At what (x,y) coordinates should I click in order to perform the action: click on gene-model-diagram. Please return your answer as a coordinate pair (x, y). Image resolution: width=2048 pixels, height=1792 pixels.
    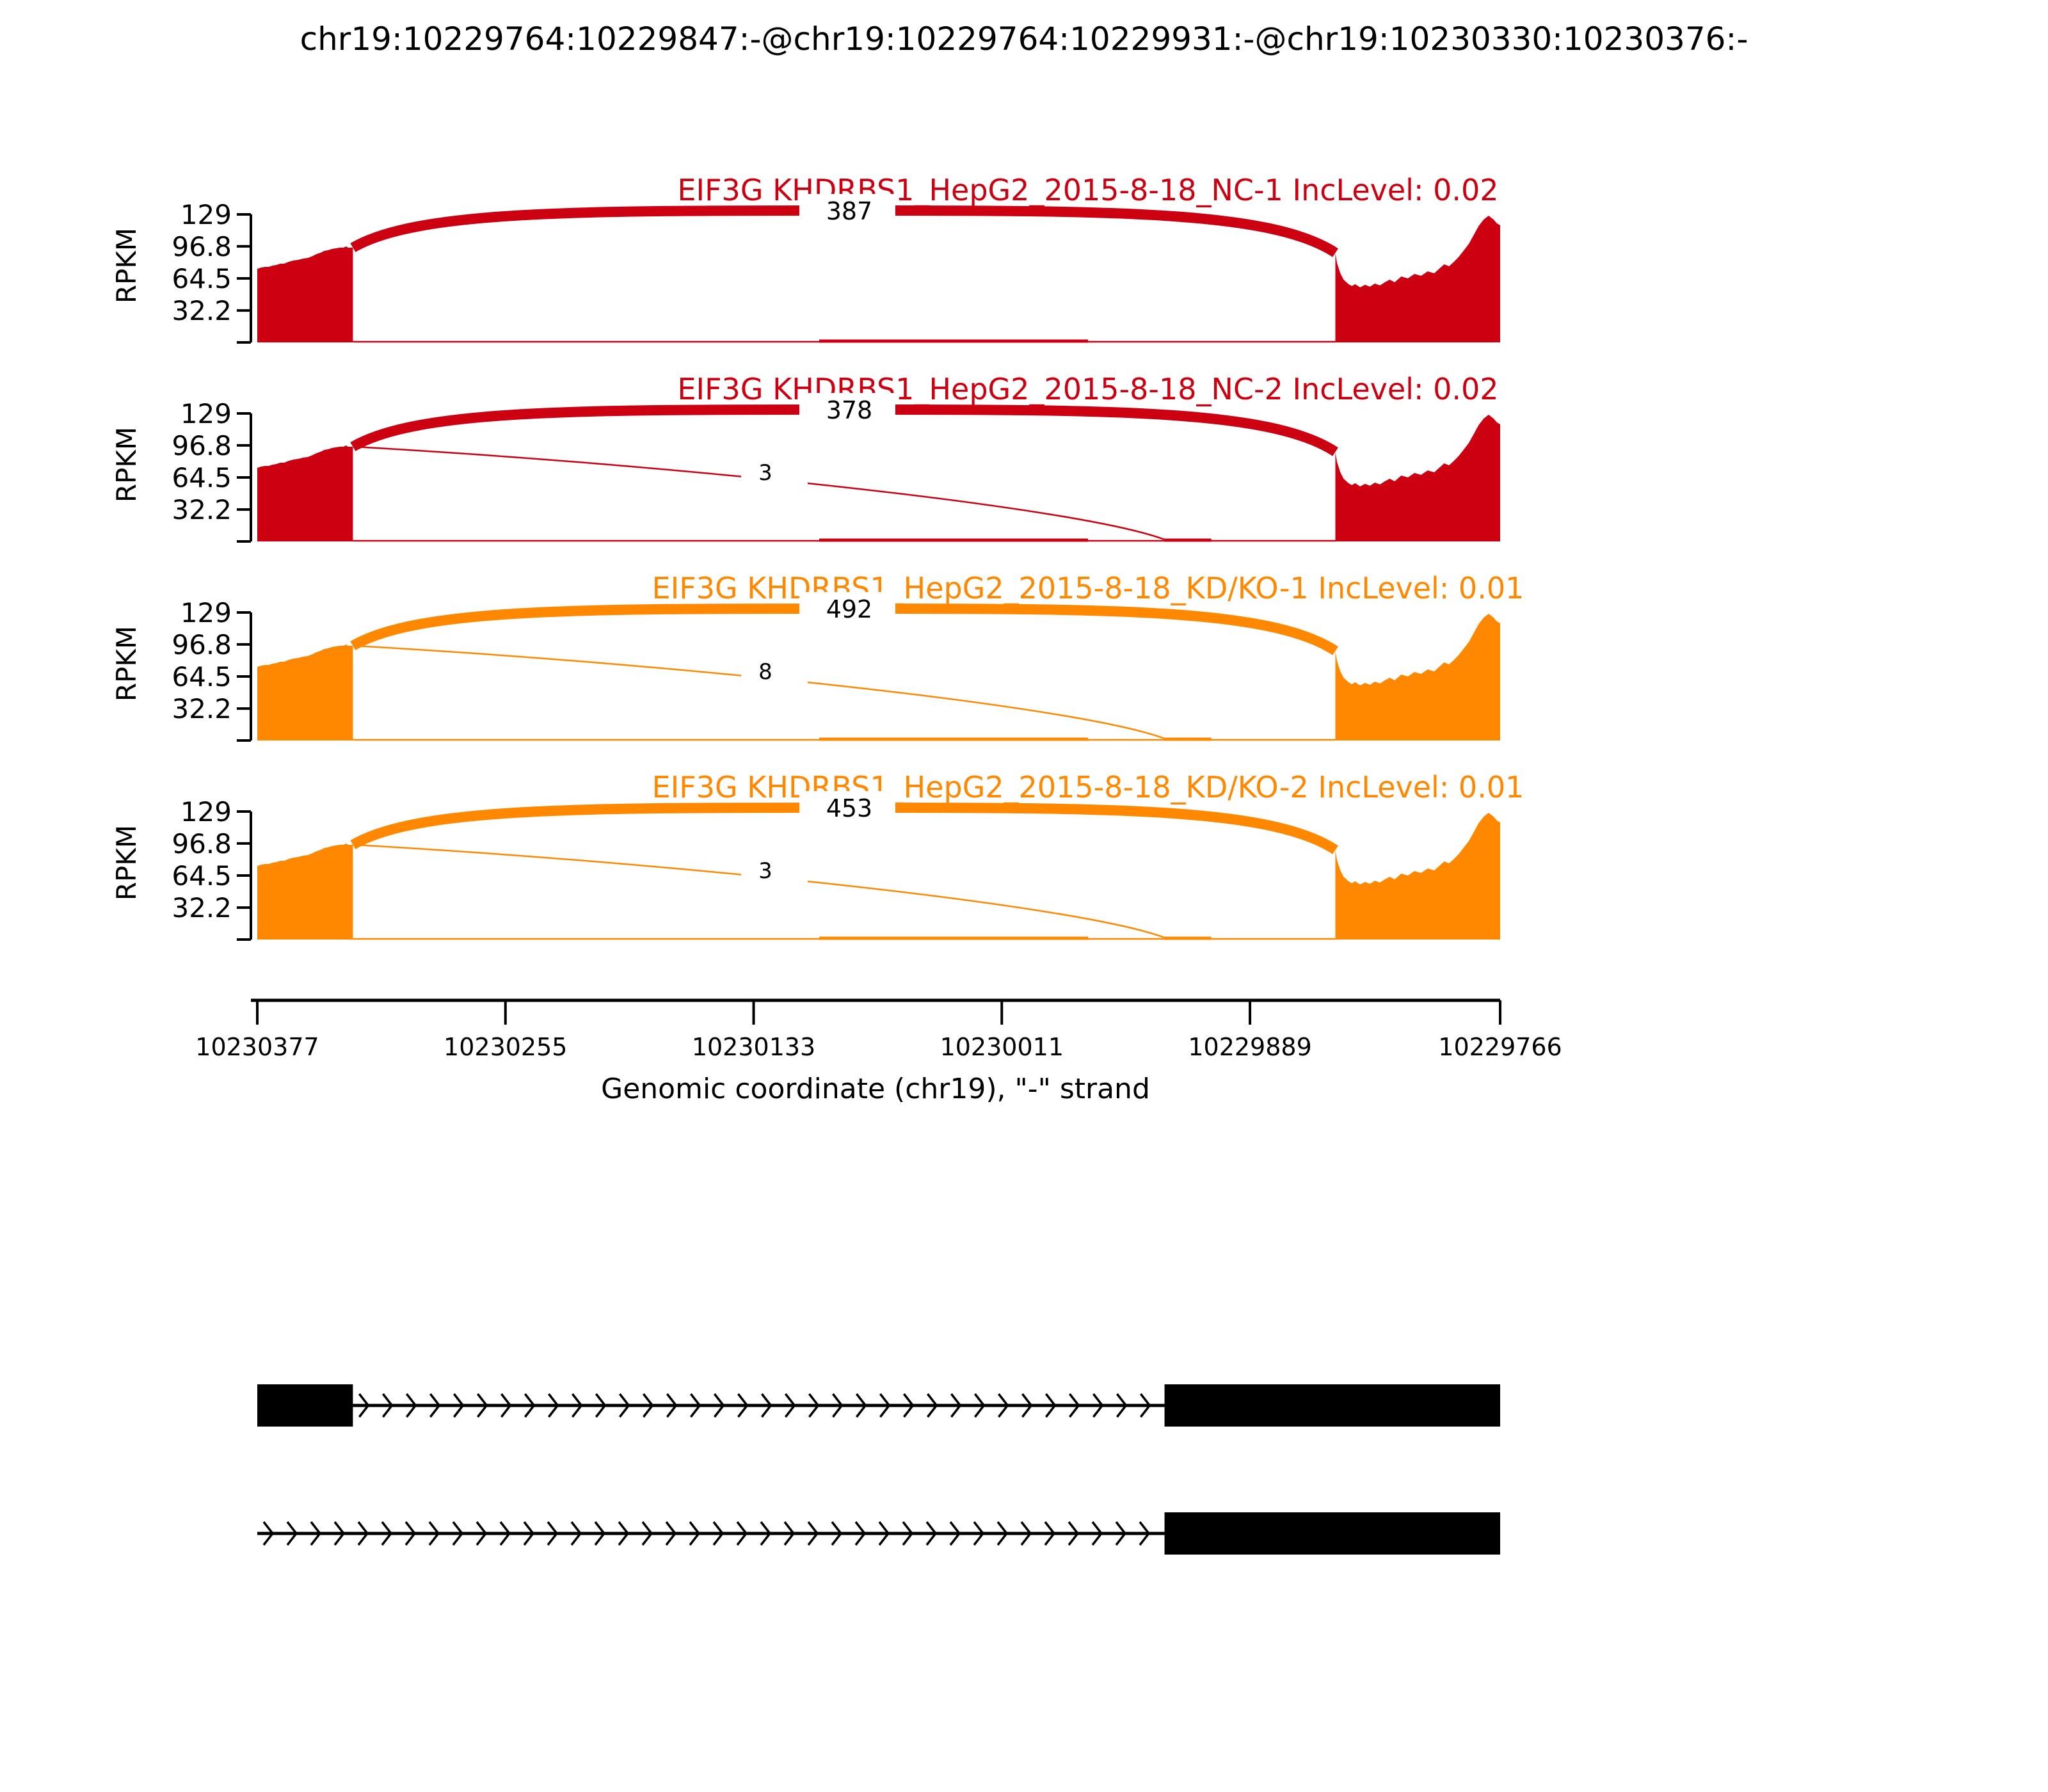
    Looking at the image, I should click on (878, 1469).